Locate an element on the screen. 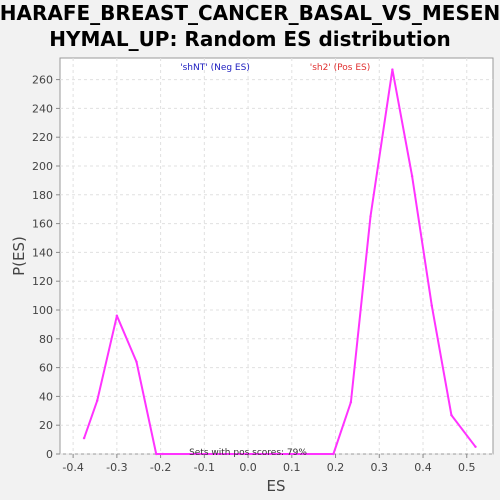  x-tick-label: 0.2 is located at coordinates (336, 467).